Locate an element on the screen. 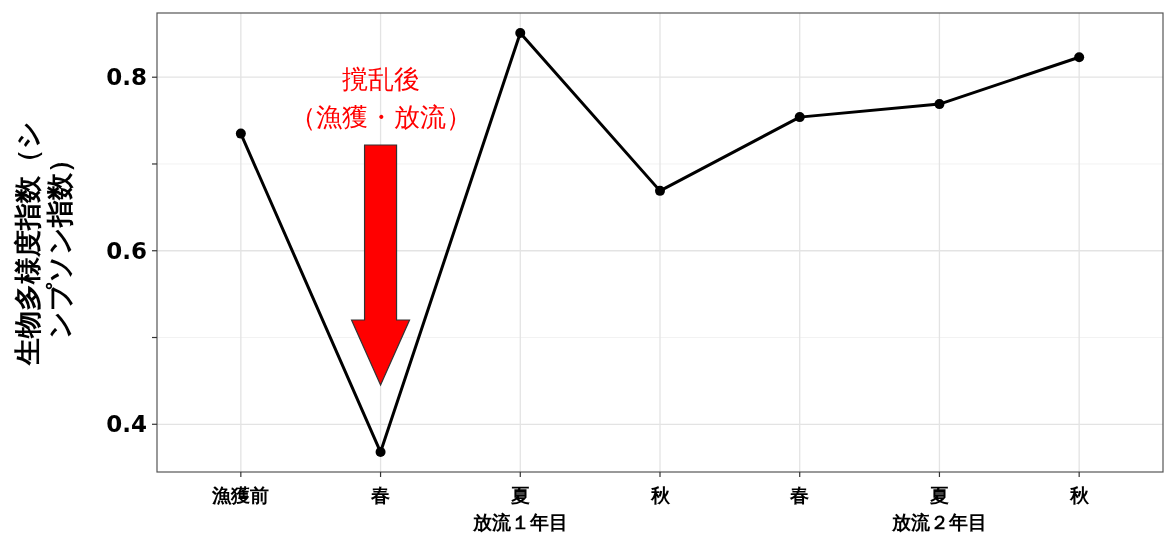 The height and width of the screenshot is (536, 1169). y-tick-label: 0.8 is located at coordinates (126, 77).